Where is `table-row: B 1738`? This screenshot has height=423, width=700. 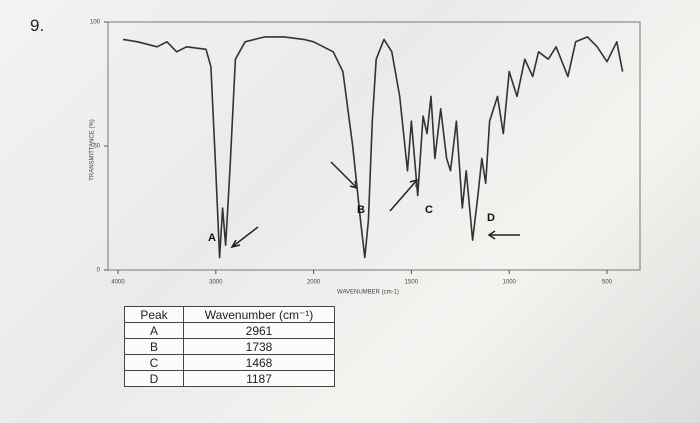
table-row: B 1738 is located at coordinates (229, 346).